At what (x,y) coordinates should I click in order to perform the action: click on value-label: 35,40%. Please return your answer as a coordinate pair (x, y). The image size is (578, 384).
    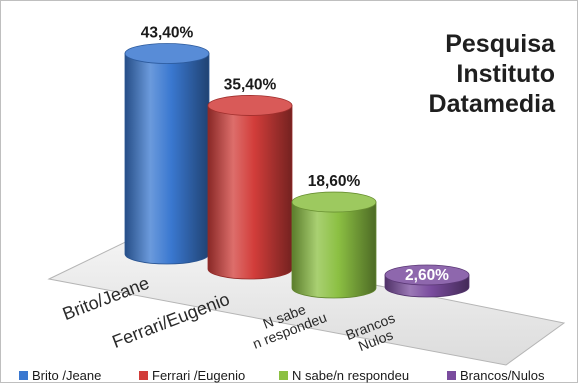
    Looking at the image, I should click on (250, 84).